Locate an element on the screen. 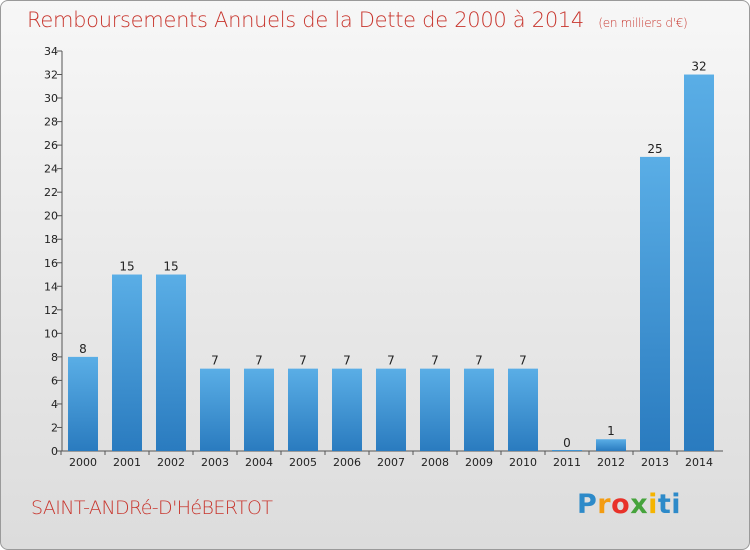 Image resolution: width=750 pixels, height=550 pixels. x-tick-label: 2013 is located at coordinates (655, 462).